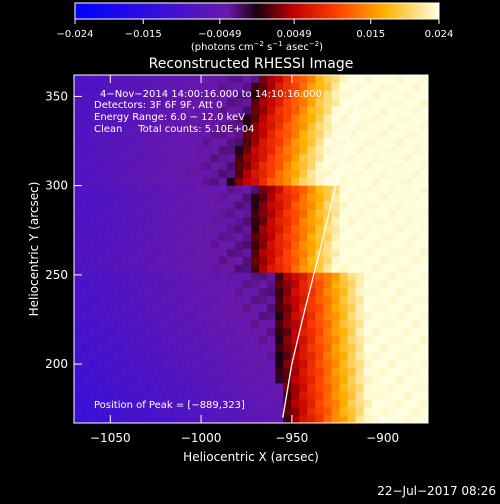 The image size is (500, 504). I want to click on solar-limb-line, so click(324, 246).